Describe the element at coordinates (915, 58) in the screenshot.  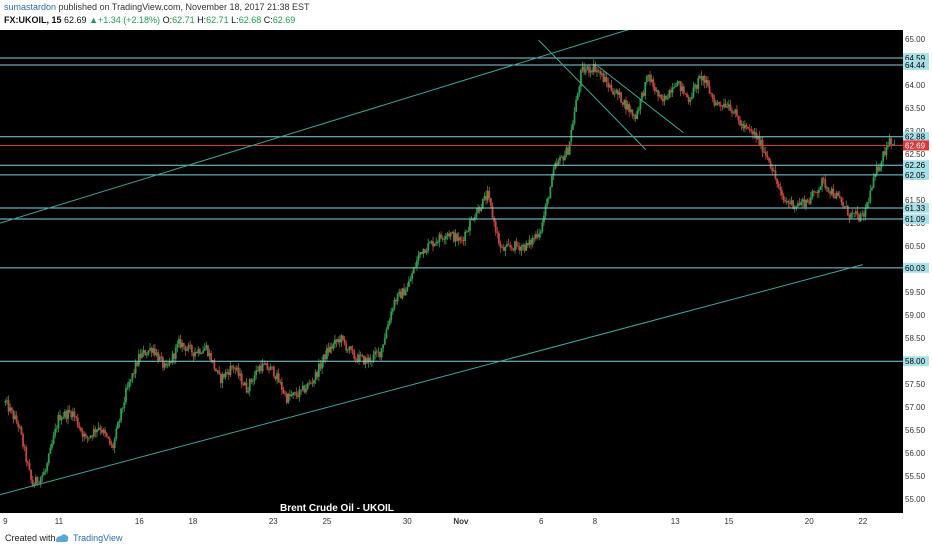
I see `level-label: 64.59` at that location.